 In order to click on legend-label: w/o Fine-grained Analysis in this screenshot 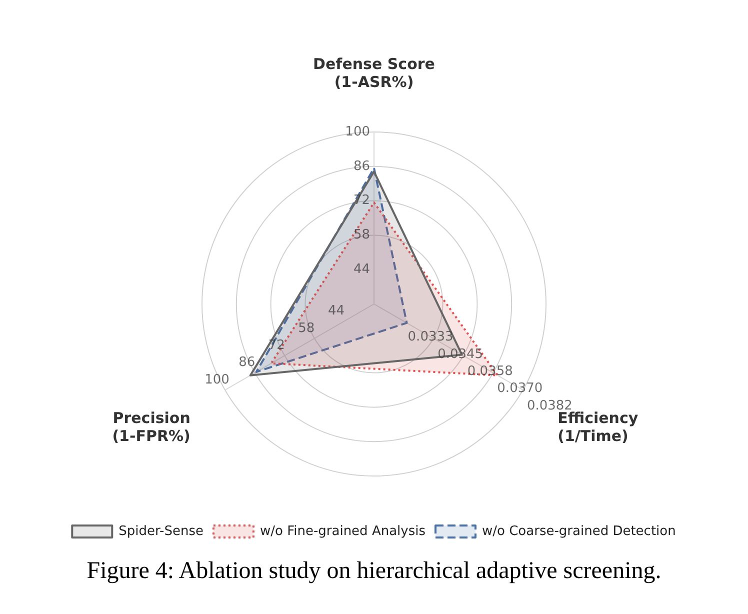, I will do `click(343, 531)`.